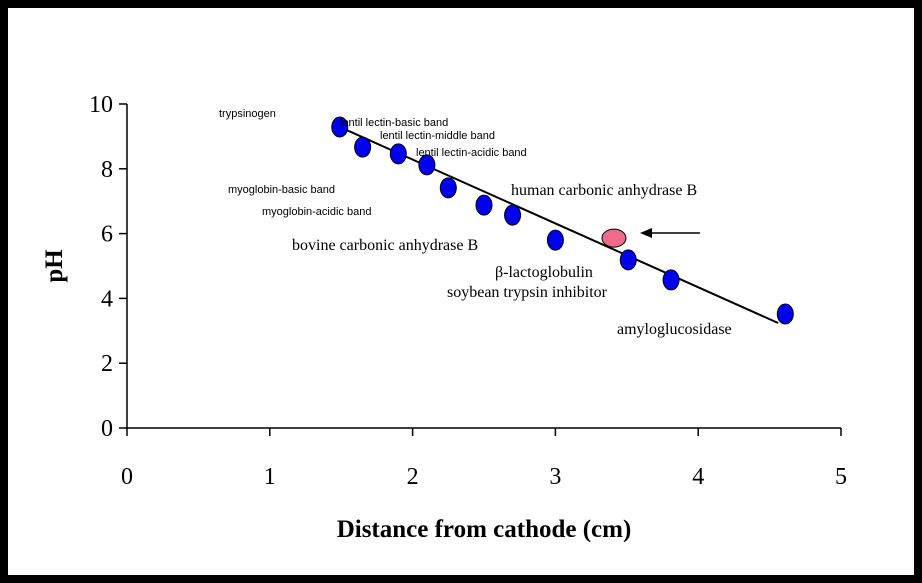  What do you see at coordinates (413, 477) in the screenshot?
I see `x-tick-label: 2` at bounding box center [413, 477].